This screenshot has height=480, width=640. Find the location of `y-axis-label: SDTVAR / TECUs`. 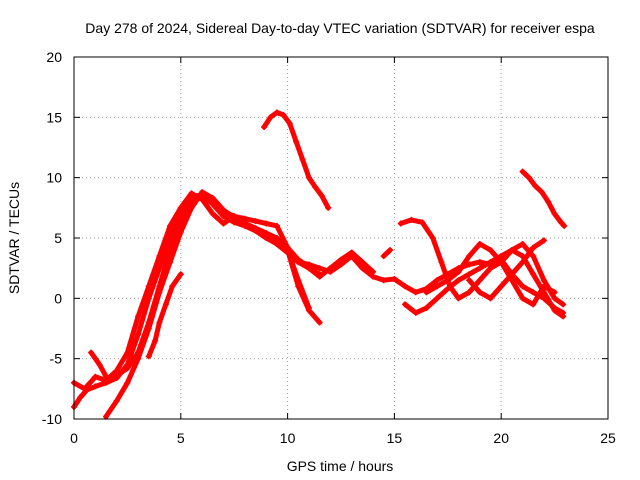

y-axis-label: SDTVAR / TECUs is located at coordinates (14, 238).